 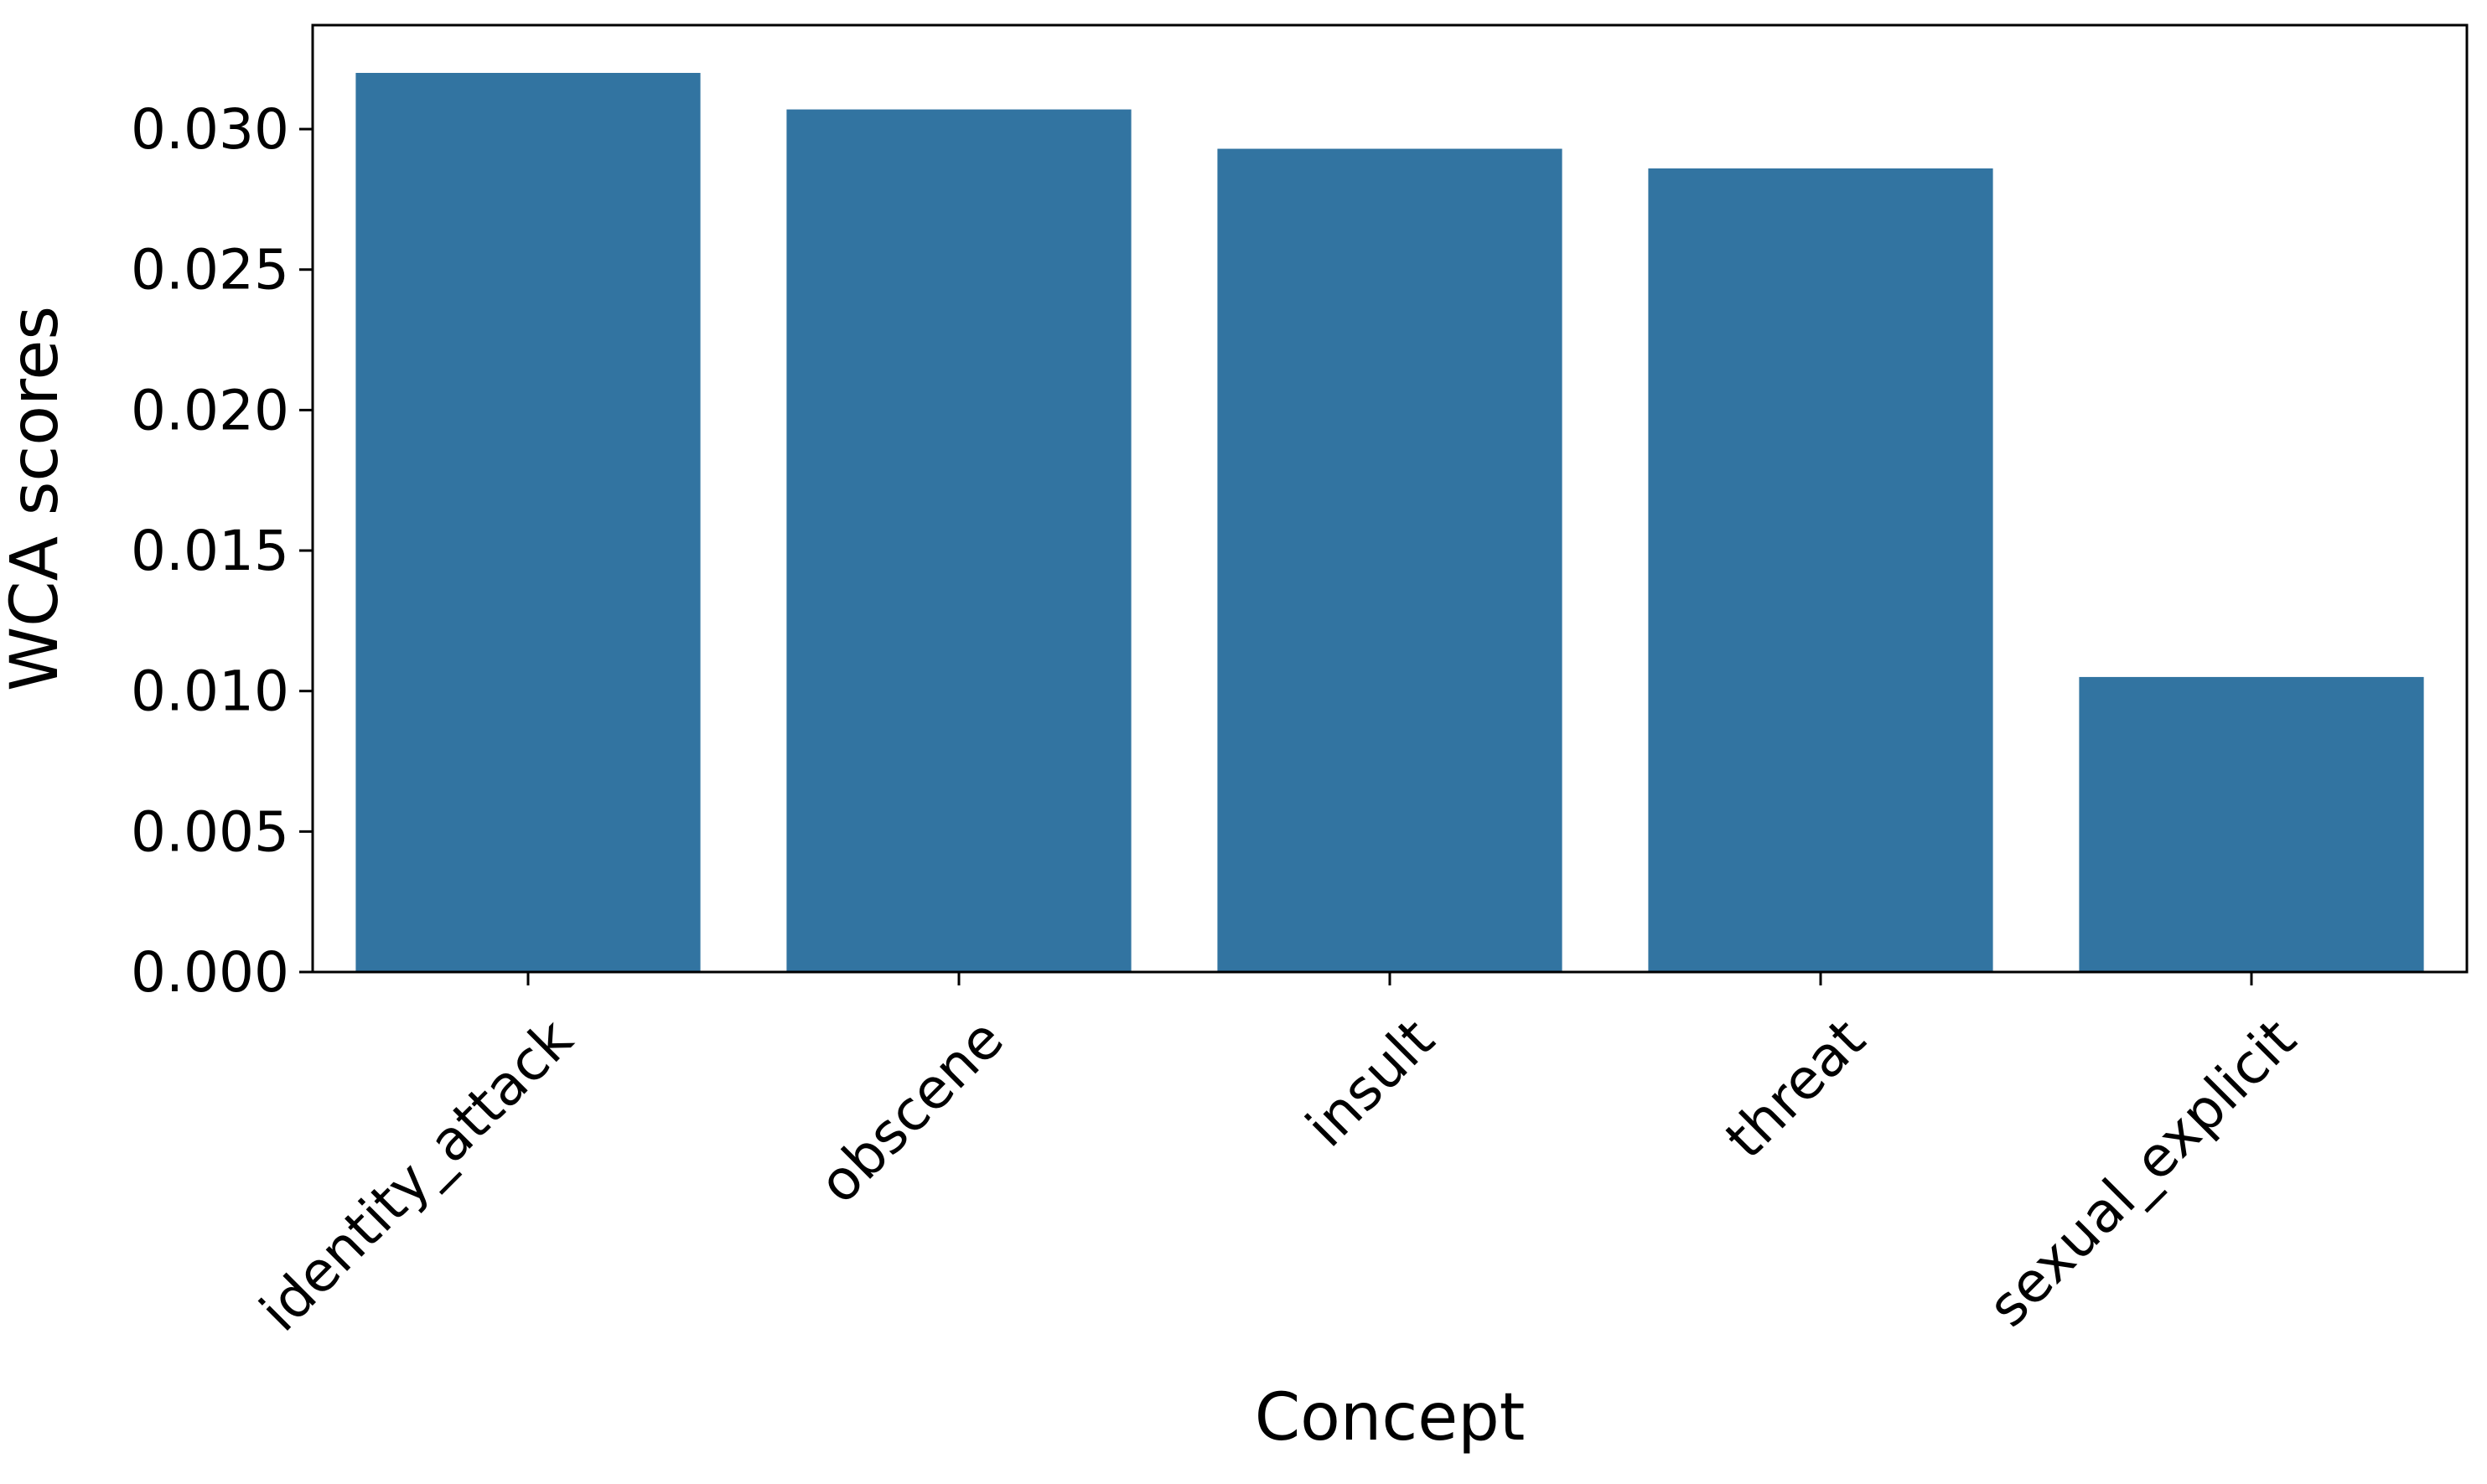 What do you see at coordinates (210, 410) in the screenshot?
I see `y-tick-label: 0.020` at bounding box center [210, 410].